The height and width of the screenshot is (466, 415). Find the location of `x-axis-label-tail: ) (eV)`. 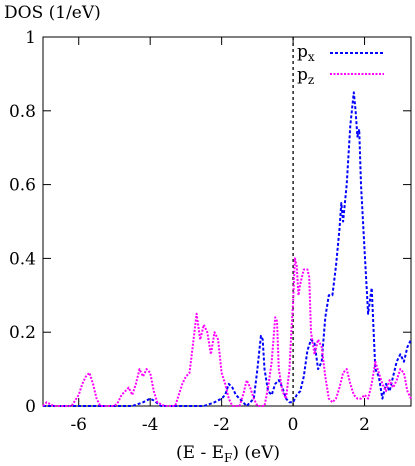

x-axis-label-tail: ) (eV) is located at coordinates (256, 453).